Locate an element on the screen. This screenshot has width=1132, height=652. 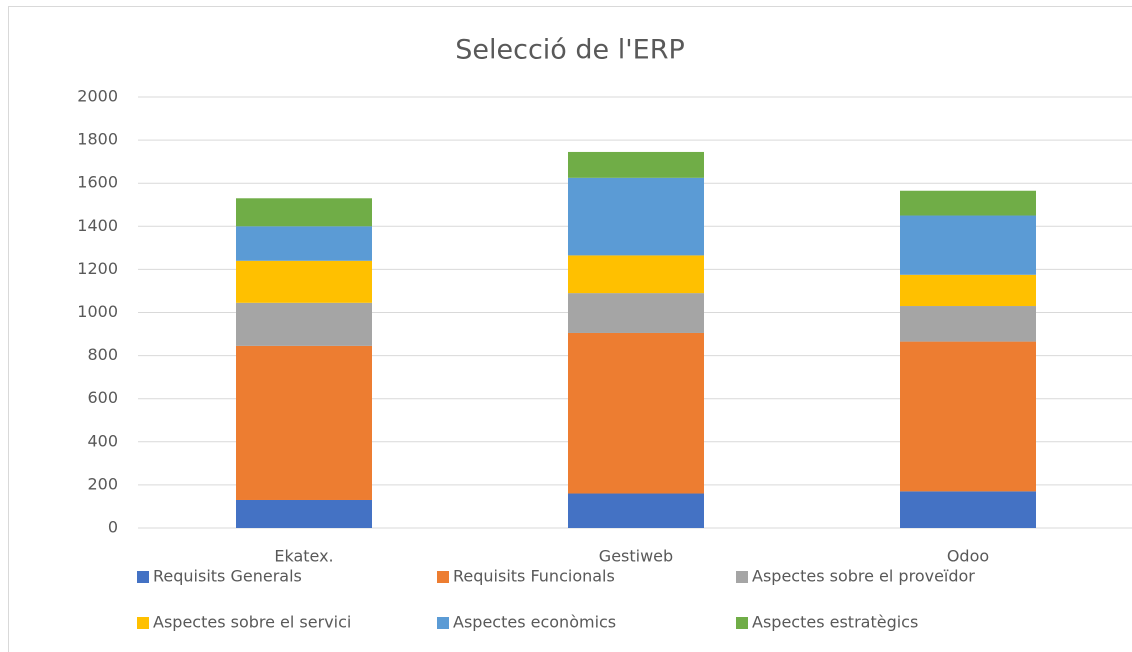
y-tick-label: 1600 is located at coordinates (97, 182).